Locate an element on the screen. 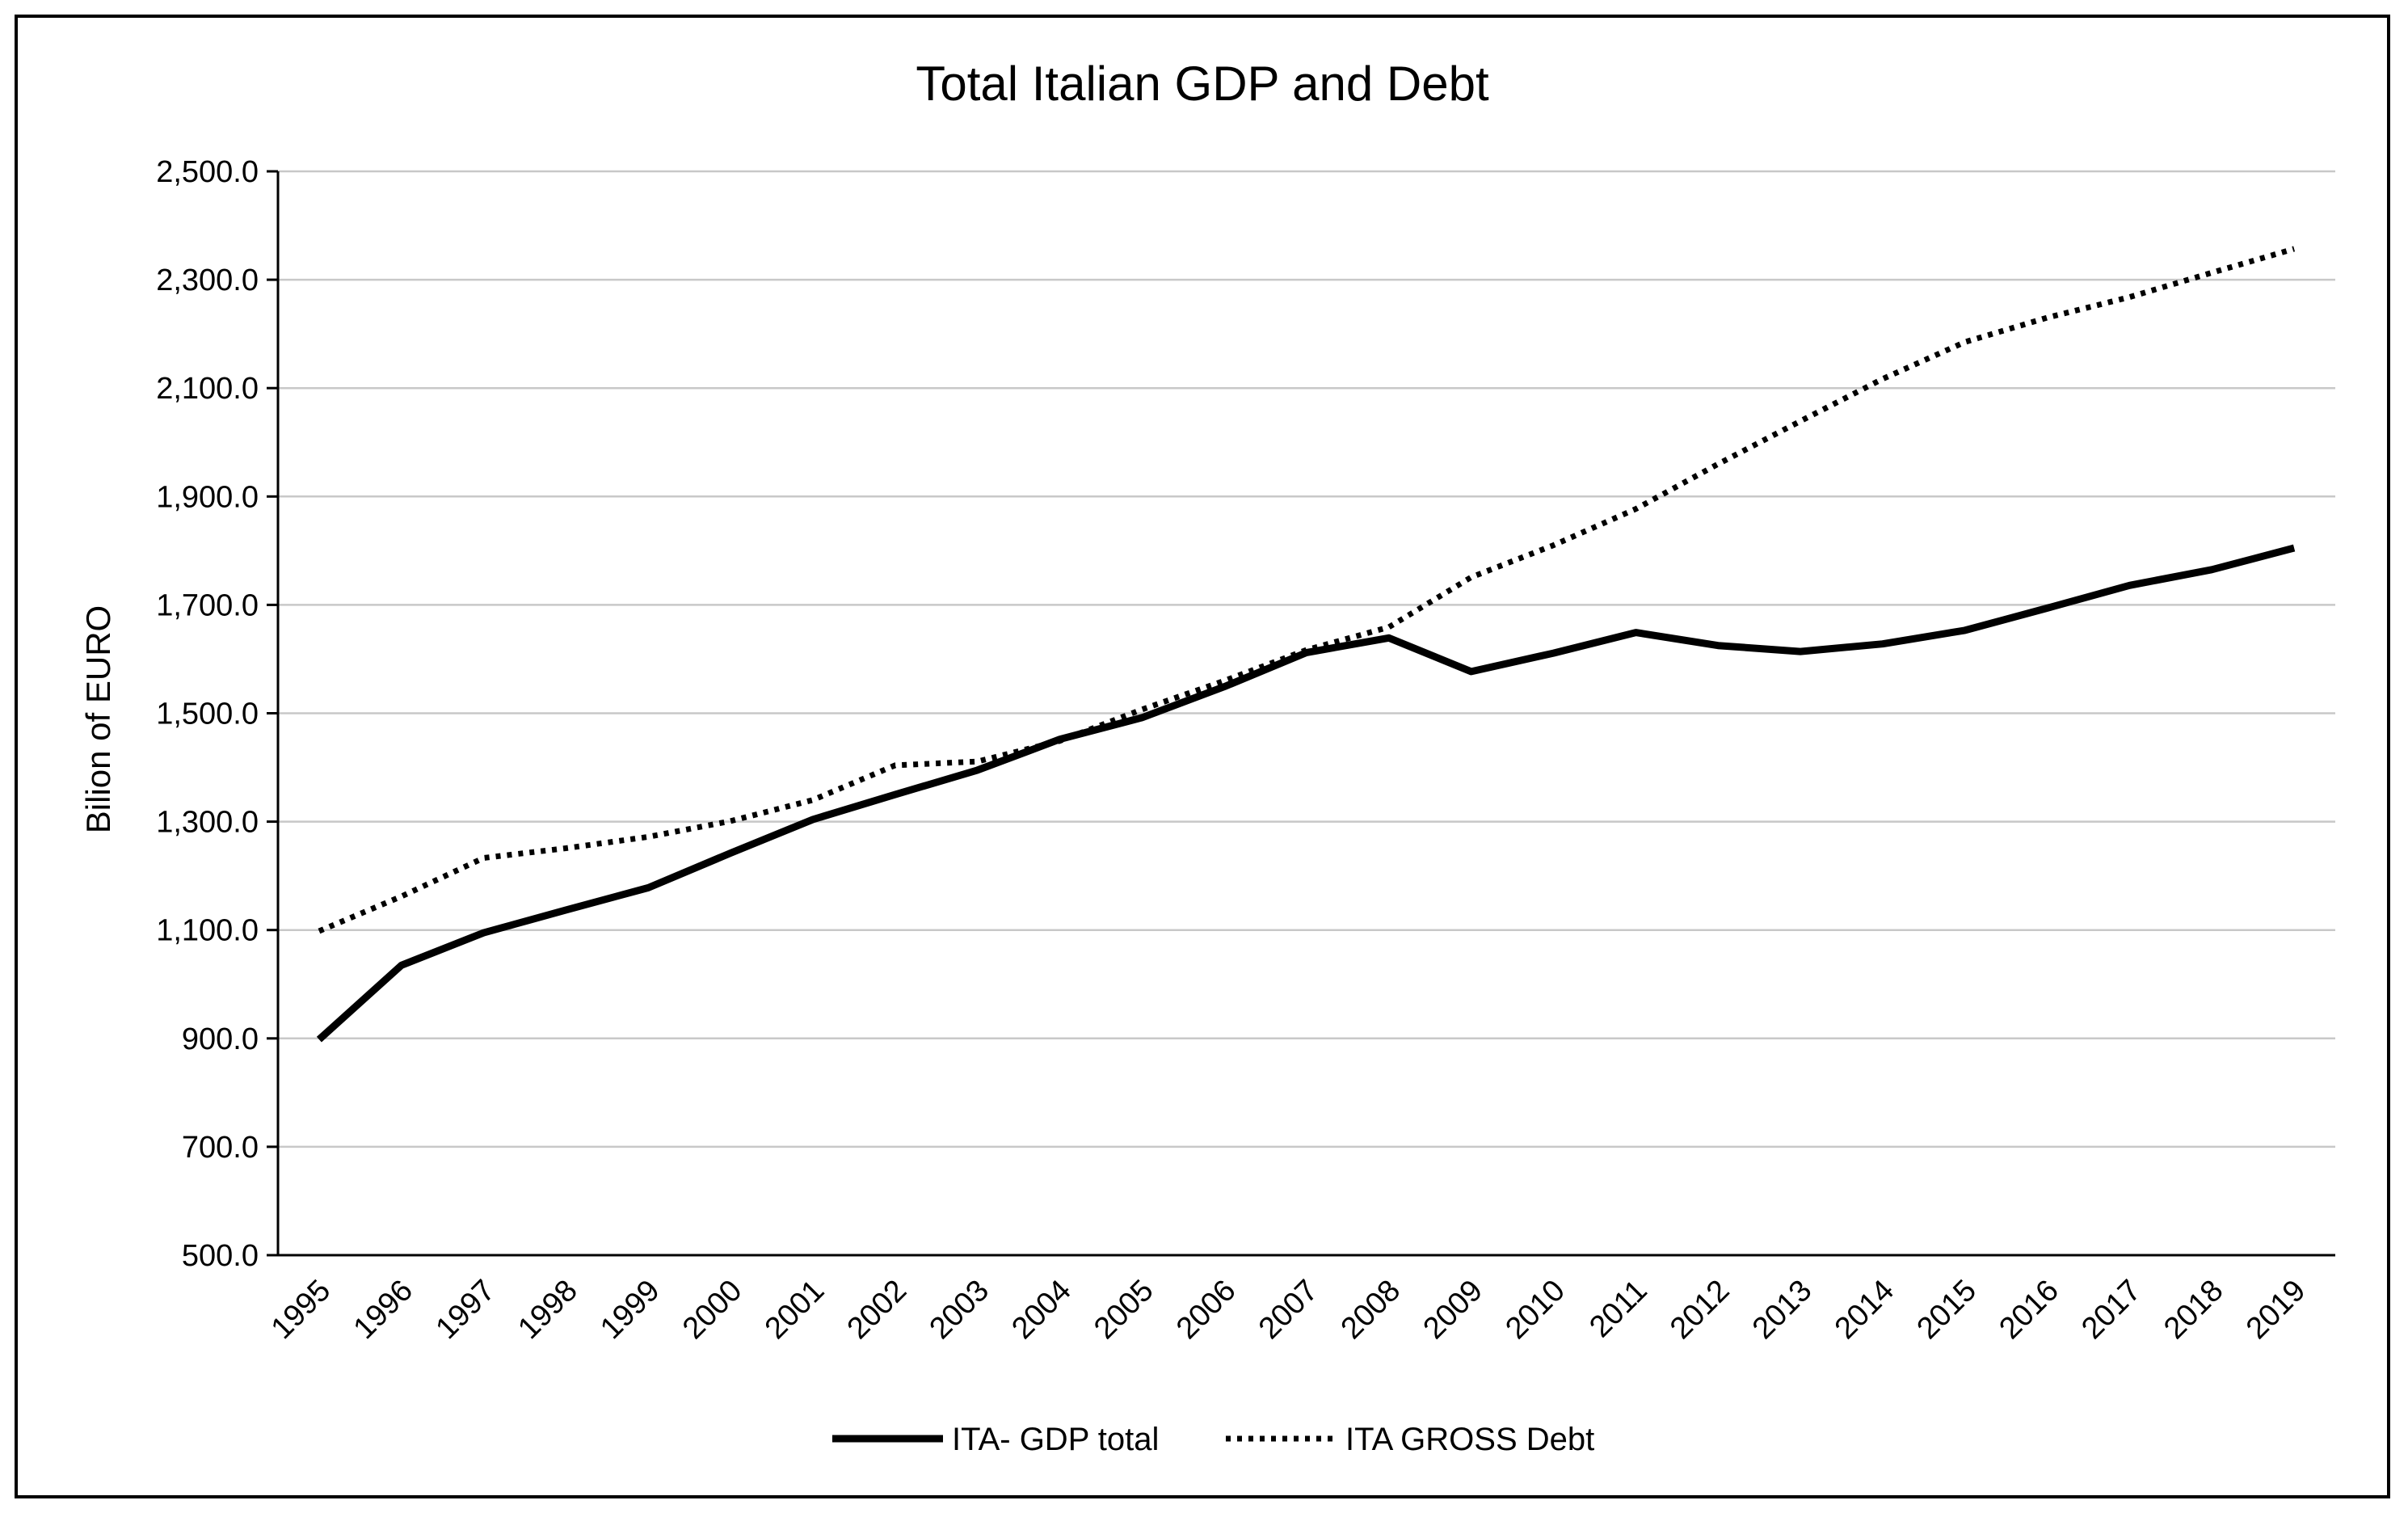 The height and width of the screenshot is (1513, 2408). data-point-debt-2001 is located at coordinates (812, 800).